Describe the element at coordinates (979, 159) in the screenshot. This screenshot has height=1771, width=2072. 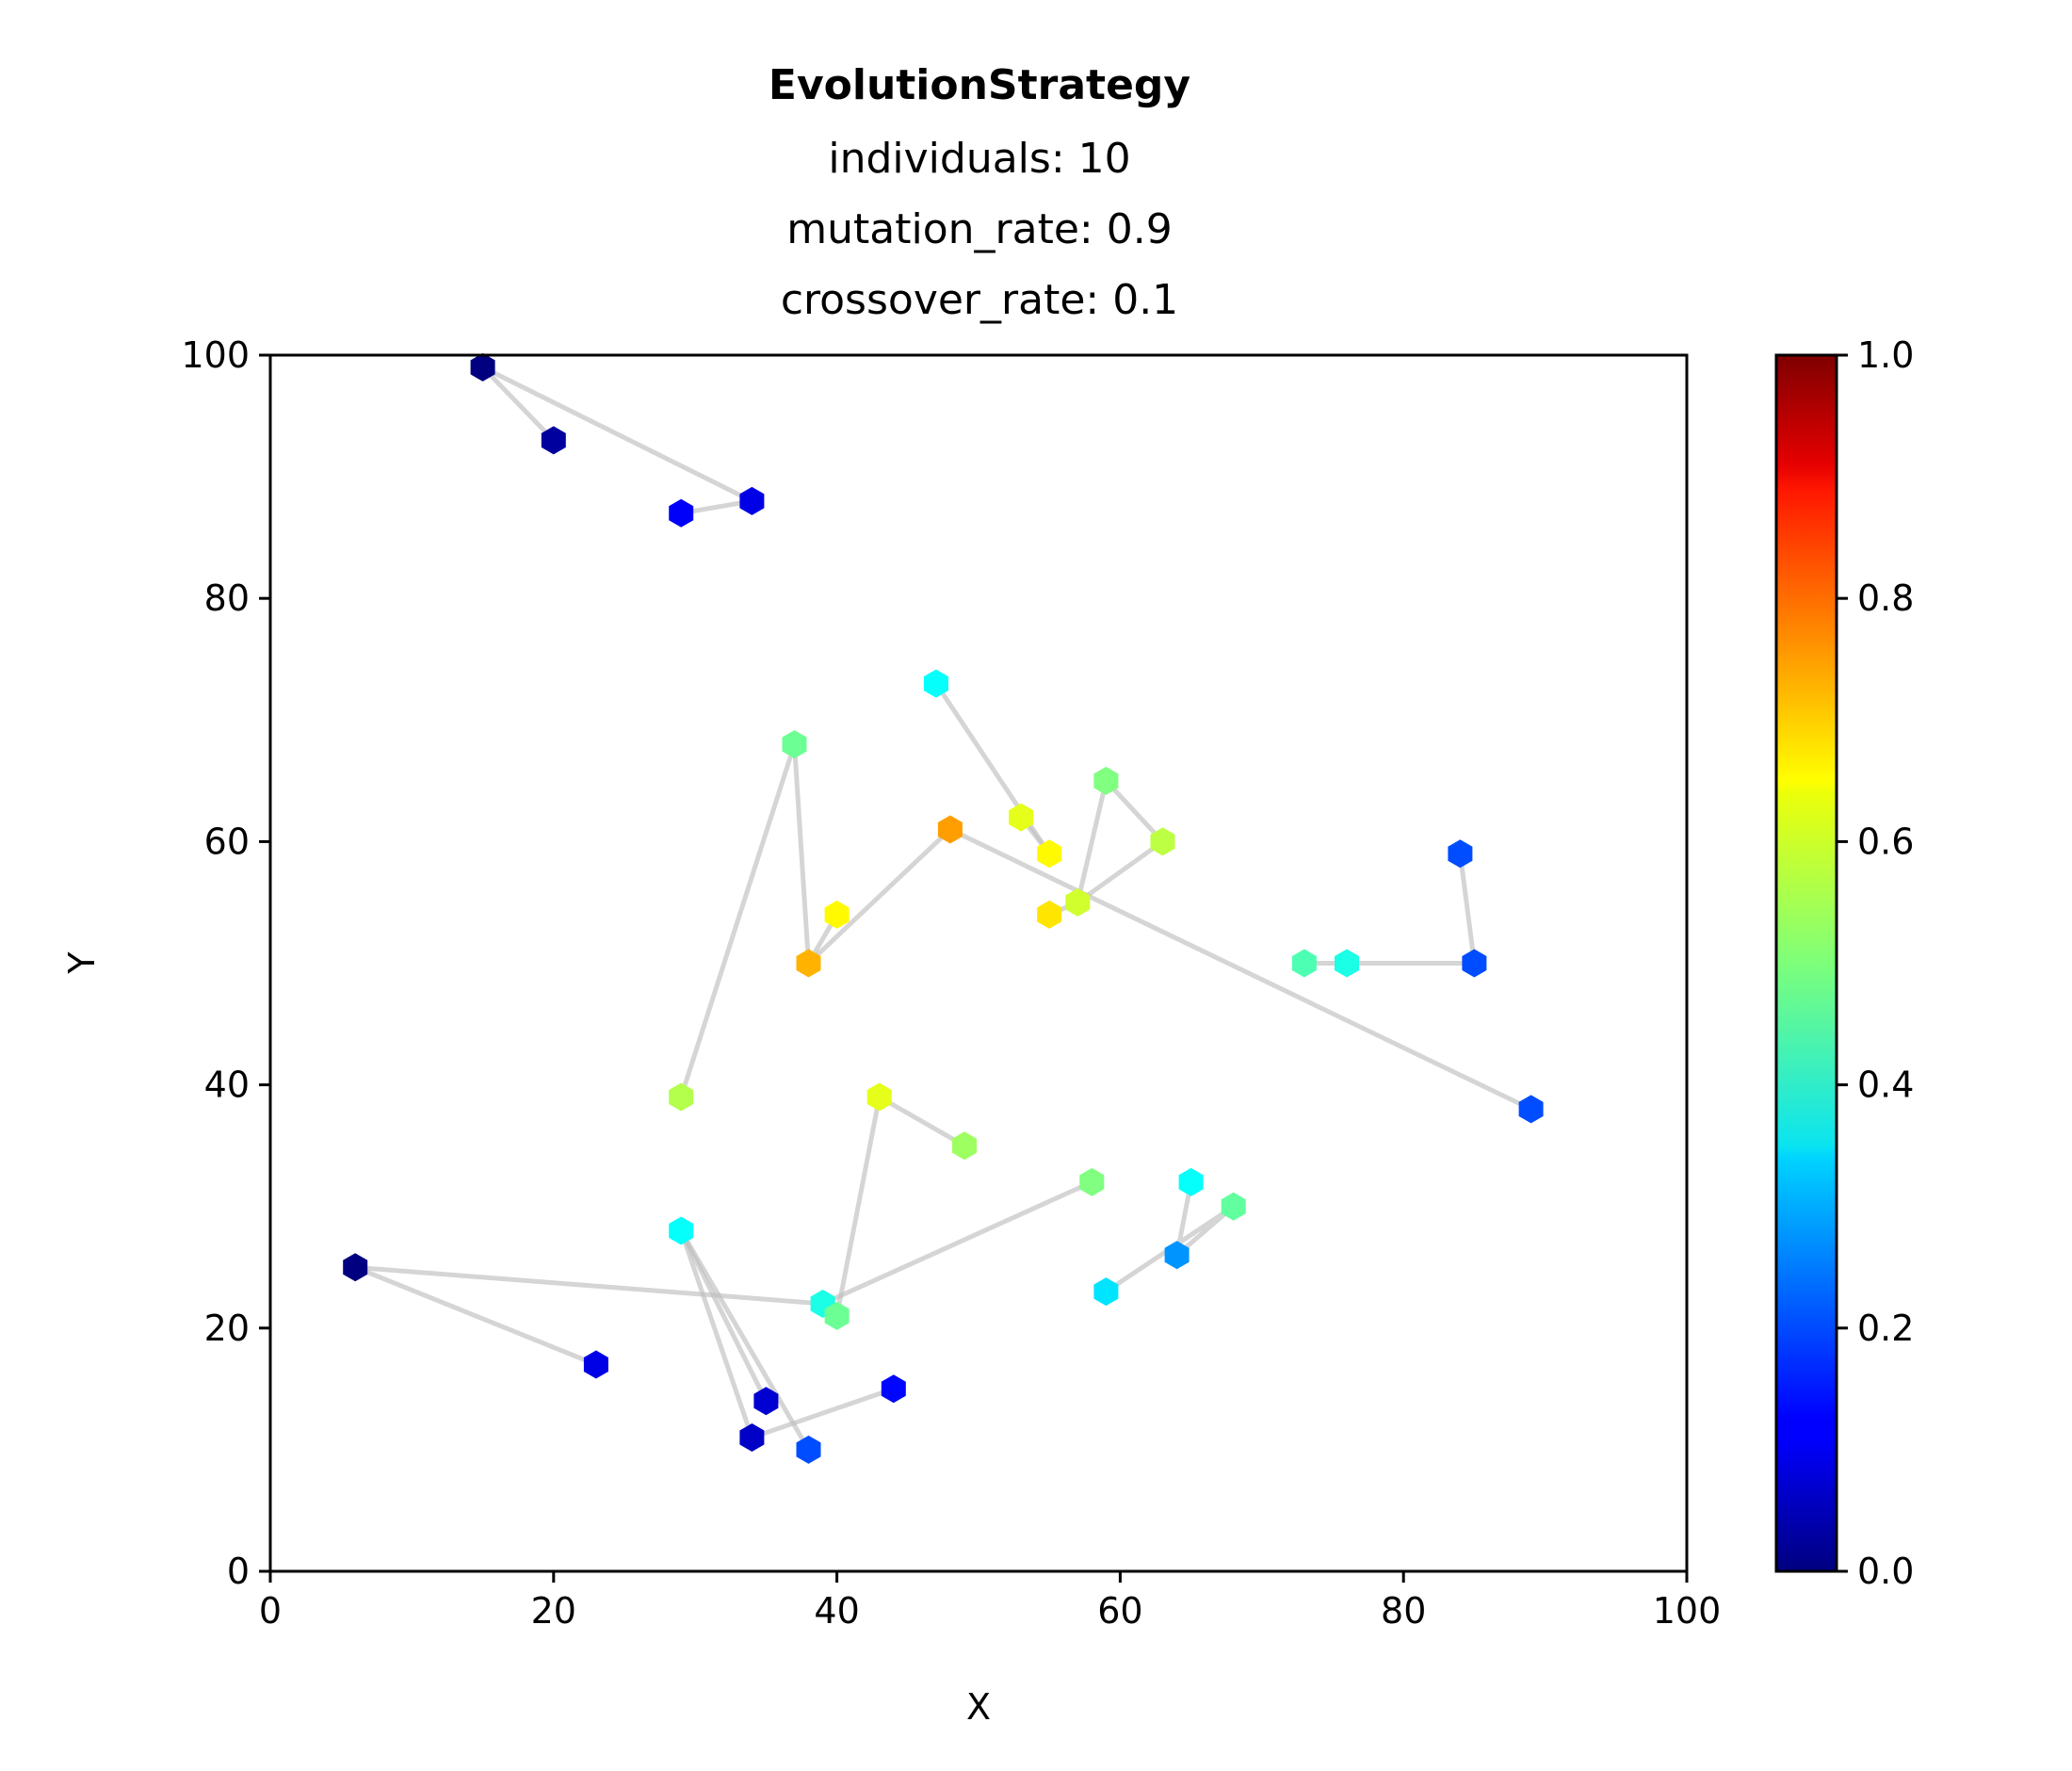
I see `subtitle-line-1: individuals: 10` at that location.